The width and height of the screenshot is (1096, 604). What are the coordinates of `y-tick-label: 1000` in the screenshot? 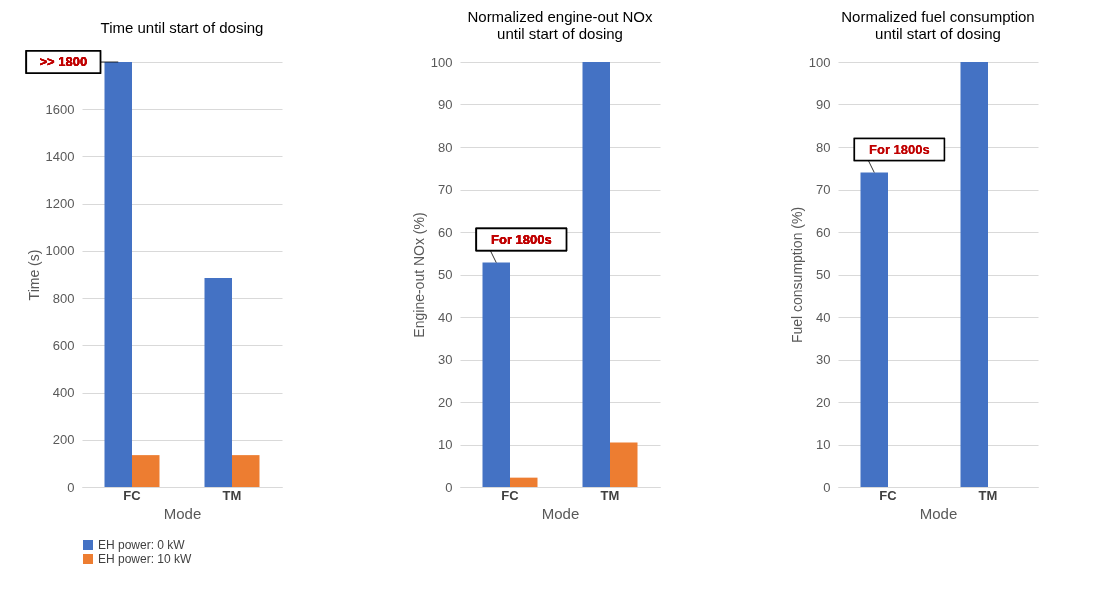 It's located at (60, 251).